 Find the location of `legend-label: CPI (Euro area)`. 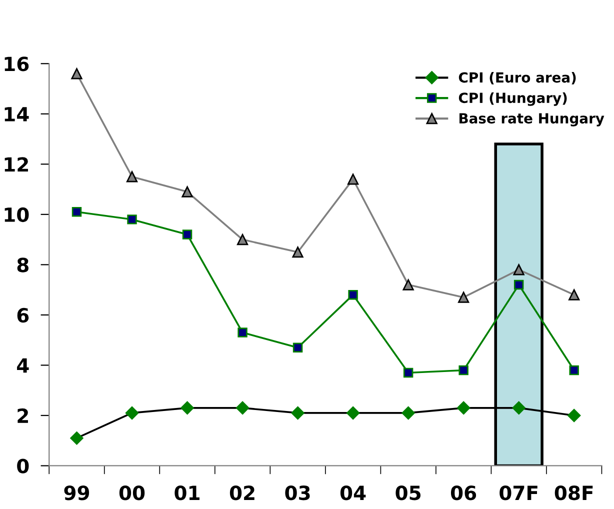

legend-label: CPI (Euro area) is located at coordinates (517, 78).